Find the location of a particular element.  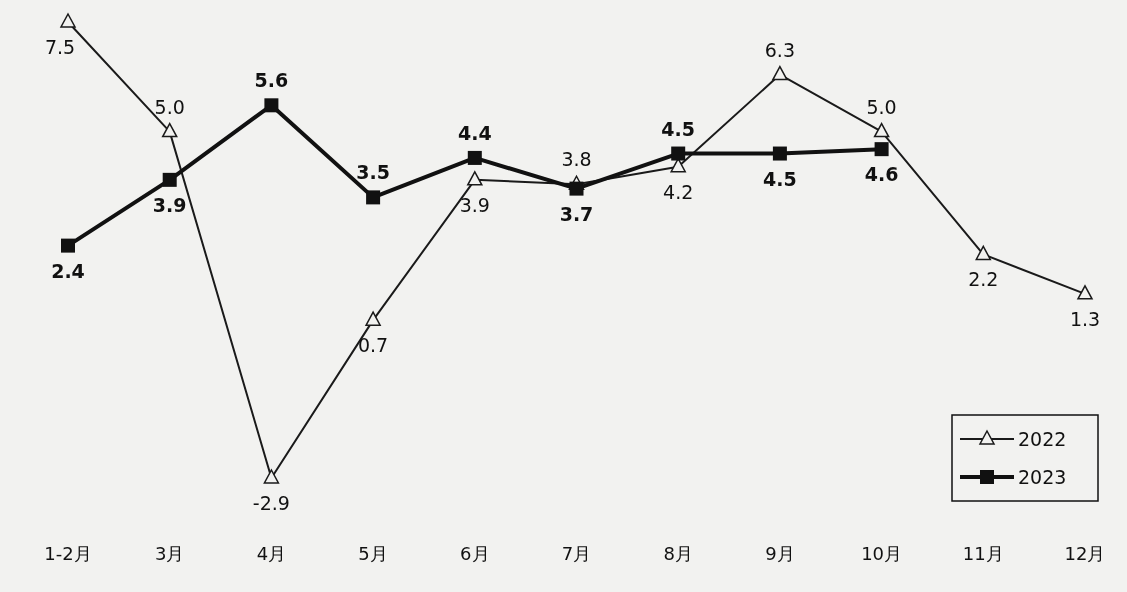

x-tick-label: 6月 is located at coordinates (475, 553).